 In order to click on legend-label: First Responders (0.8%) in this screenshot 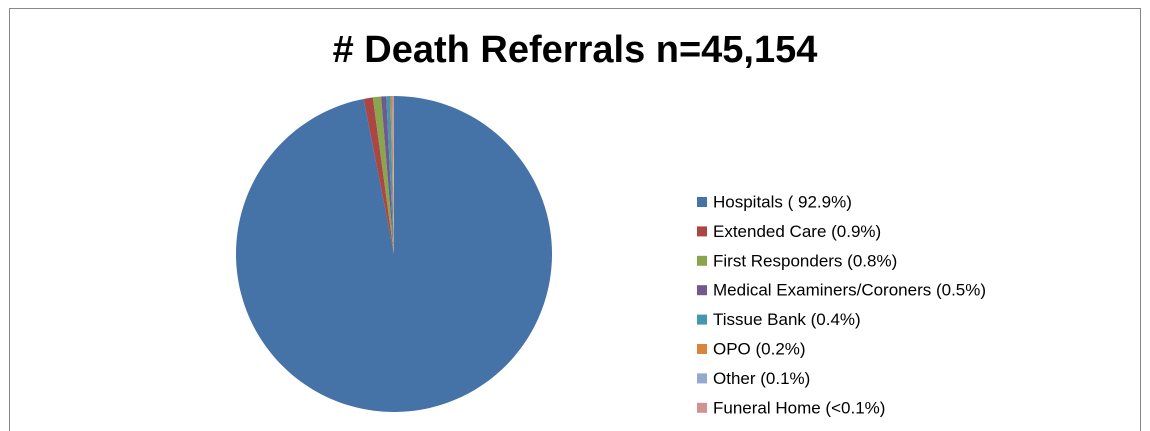, I will do `click(805, 260)`.